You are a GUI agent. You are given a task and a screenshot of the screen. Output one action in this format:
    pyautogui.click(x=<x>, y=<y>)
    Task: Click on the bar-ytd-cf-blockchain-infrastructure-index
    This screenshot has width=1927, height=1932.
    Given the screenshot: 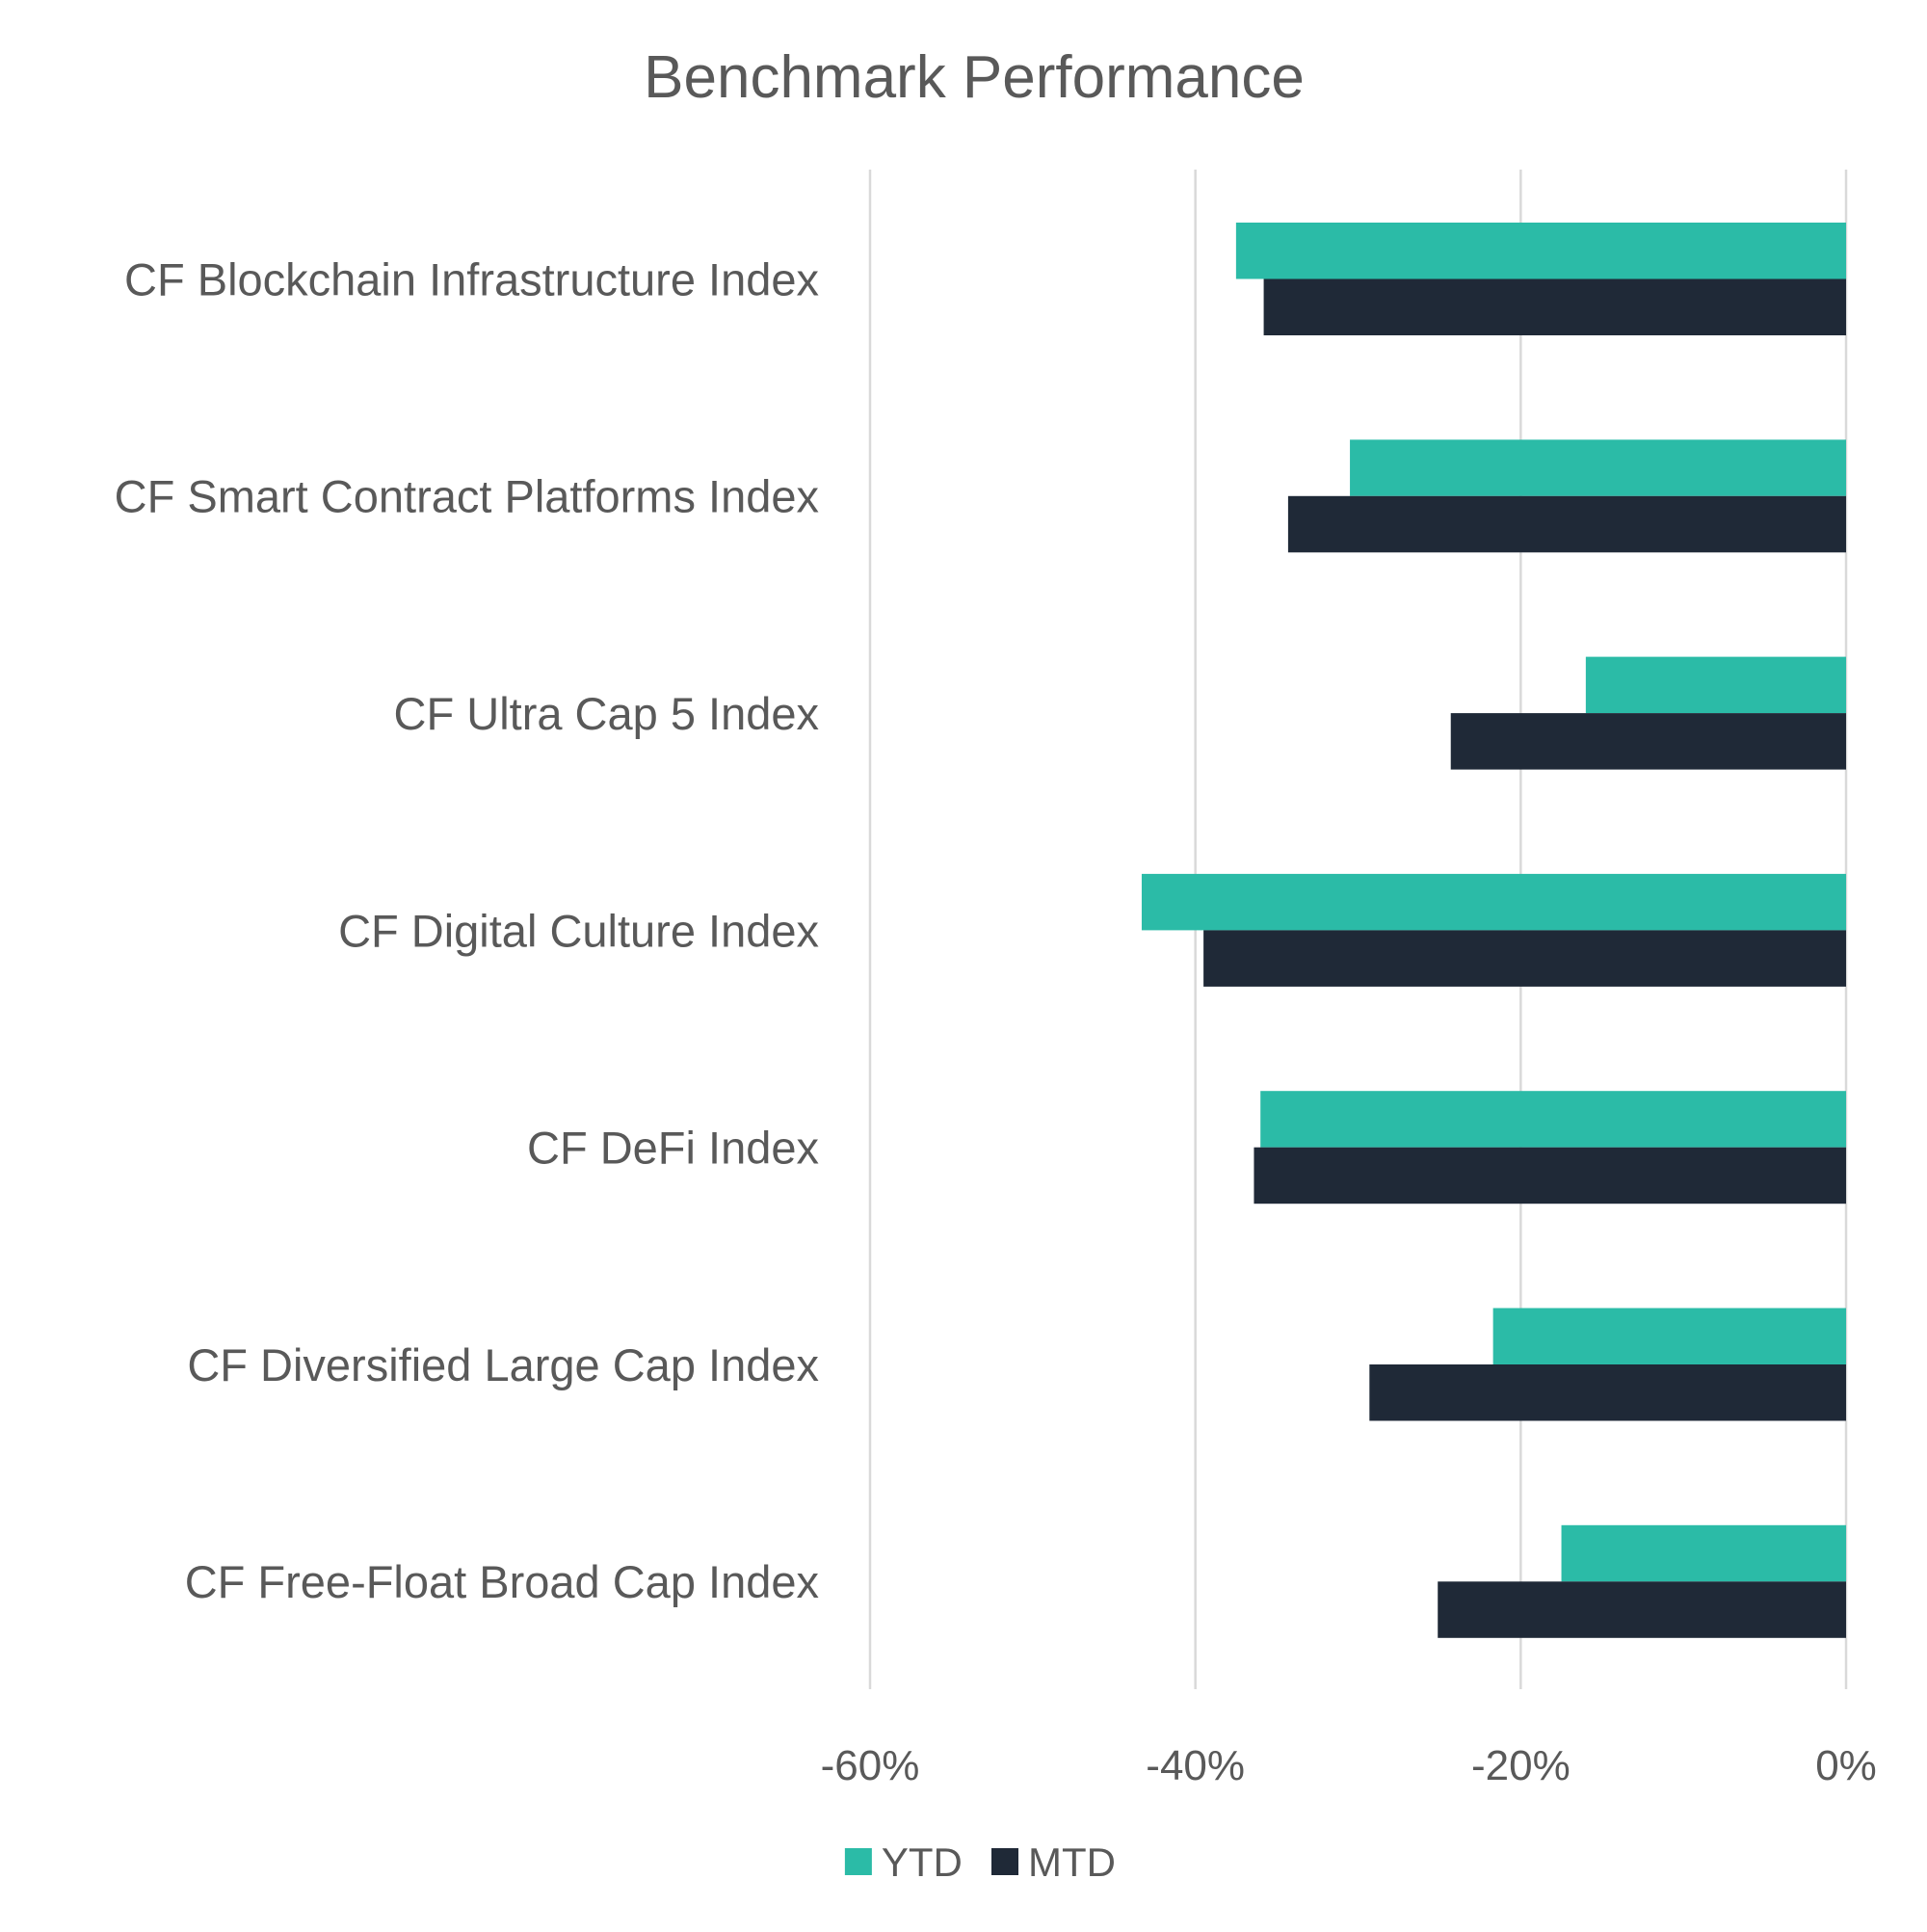 What is the action you would take?
    pyautogui.click(x=1540, y=251)
    